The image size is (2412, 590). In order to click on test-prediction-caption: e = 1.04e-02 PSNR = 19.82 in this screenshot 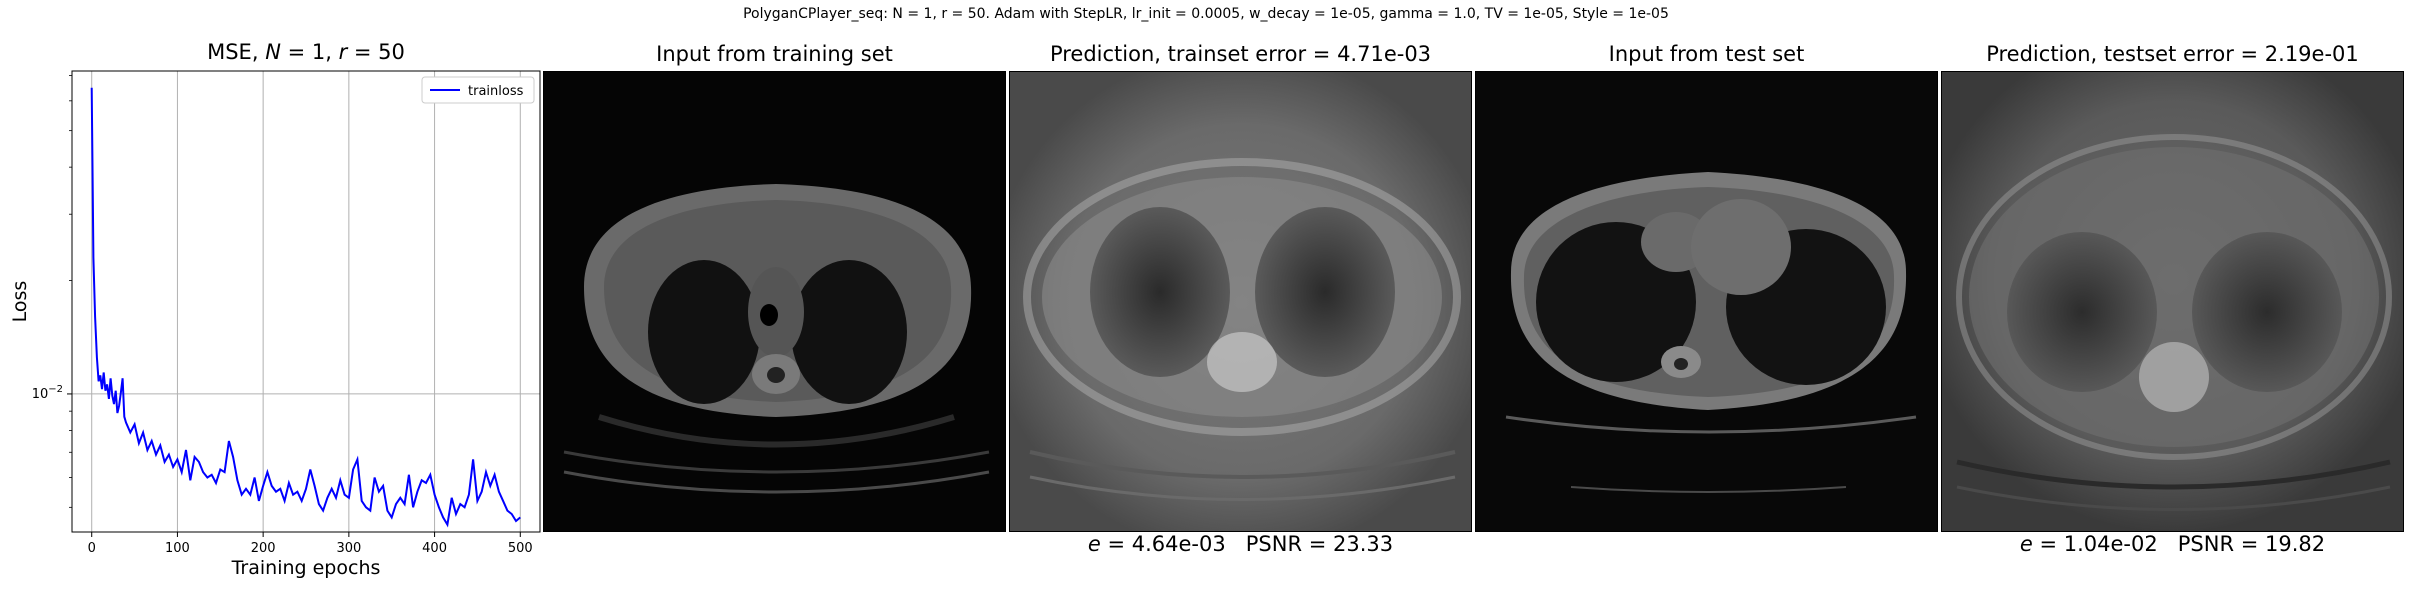, I will do `click(2172, 544)`.